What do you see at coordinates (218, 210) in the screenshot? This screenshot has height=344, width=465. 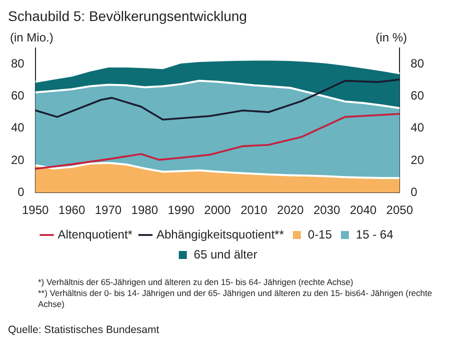 I see `x-tick-label: 2000` at bounding box center [218, 210].